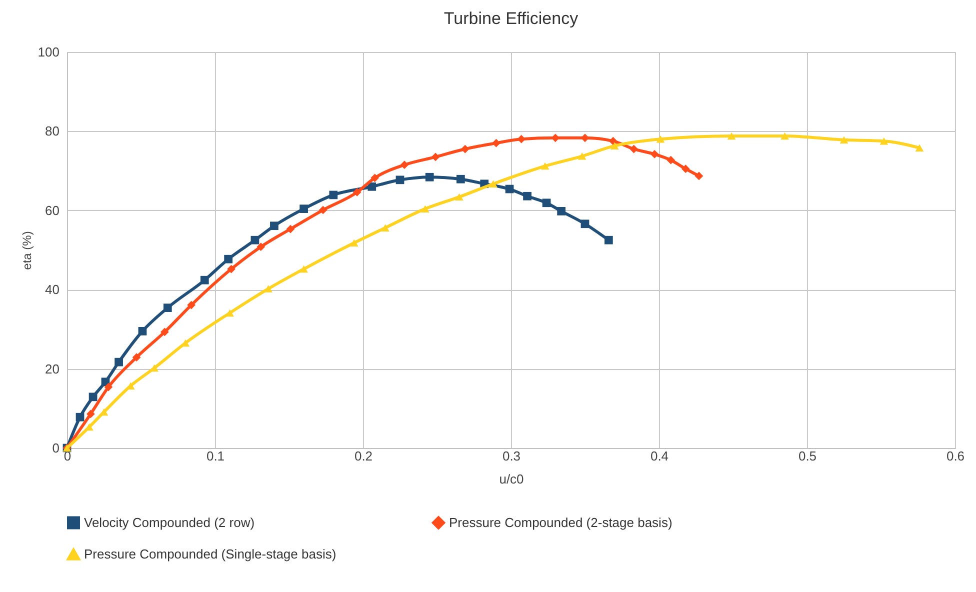 Image resolution: width=976 pixels, height=592 pixels. Describe the element at coordinates (52, 210) in the screenshot. I see `y-tick-label: 60` at that location.